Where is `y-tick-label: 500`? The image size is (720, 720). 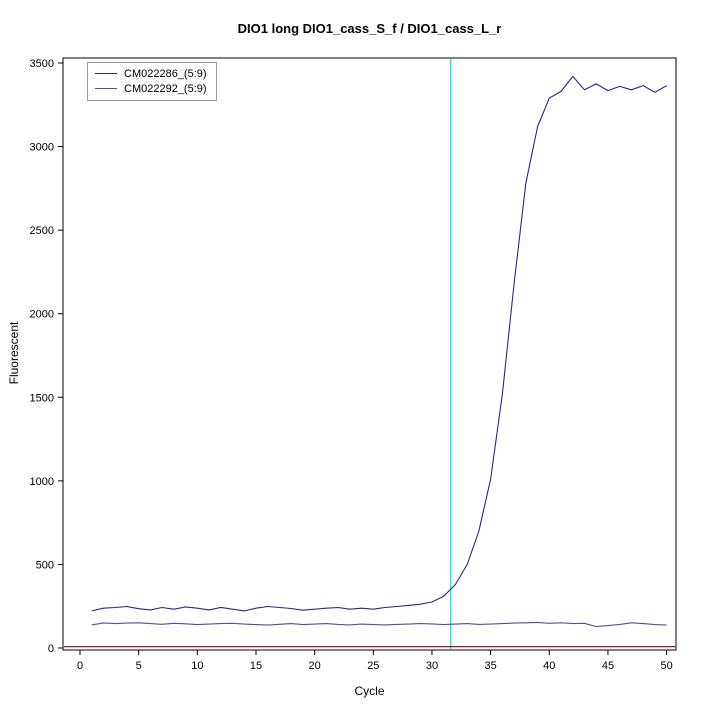 y-tick-label: 500 is located at coordinates (45, 565).